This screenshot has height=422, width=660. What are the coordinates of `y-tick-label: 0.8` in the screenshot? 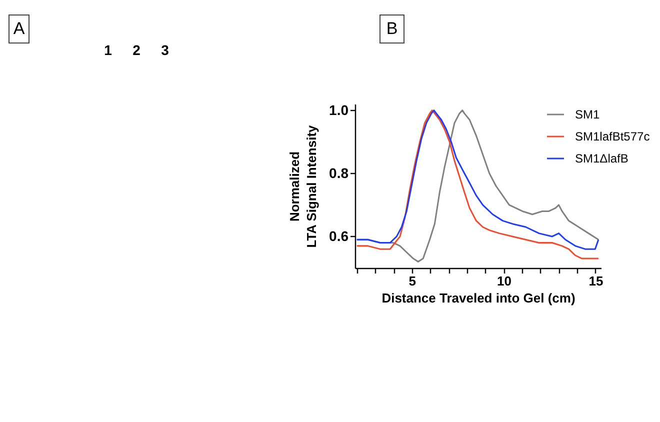 It's located at (339, 172).